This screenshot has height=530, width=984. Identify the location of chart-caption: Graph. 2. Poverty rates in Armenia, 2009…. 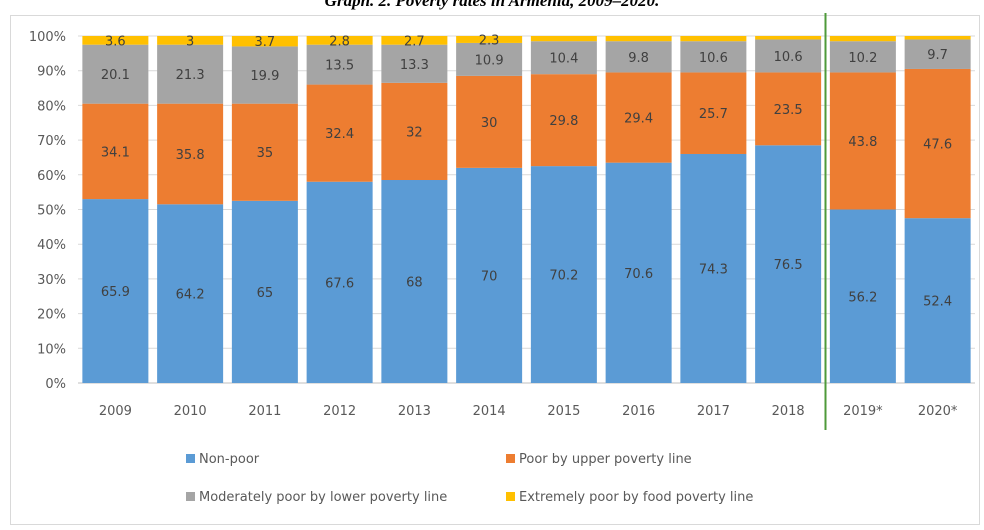
(492, 7).